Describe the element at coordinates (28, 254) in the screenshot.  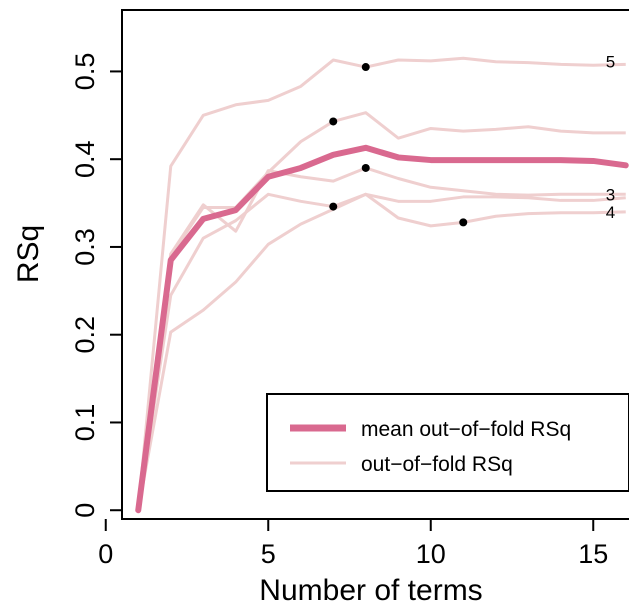
I see `y-axis-title: RSq` at that location.